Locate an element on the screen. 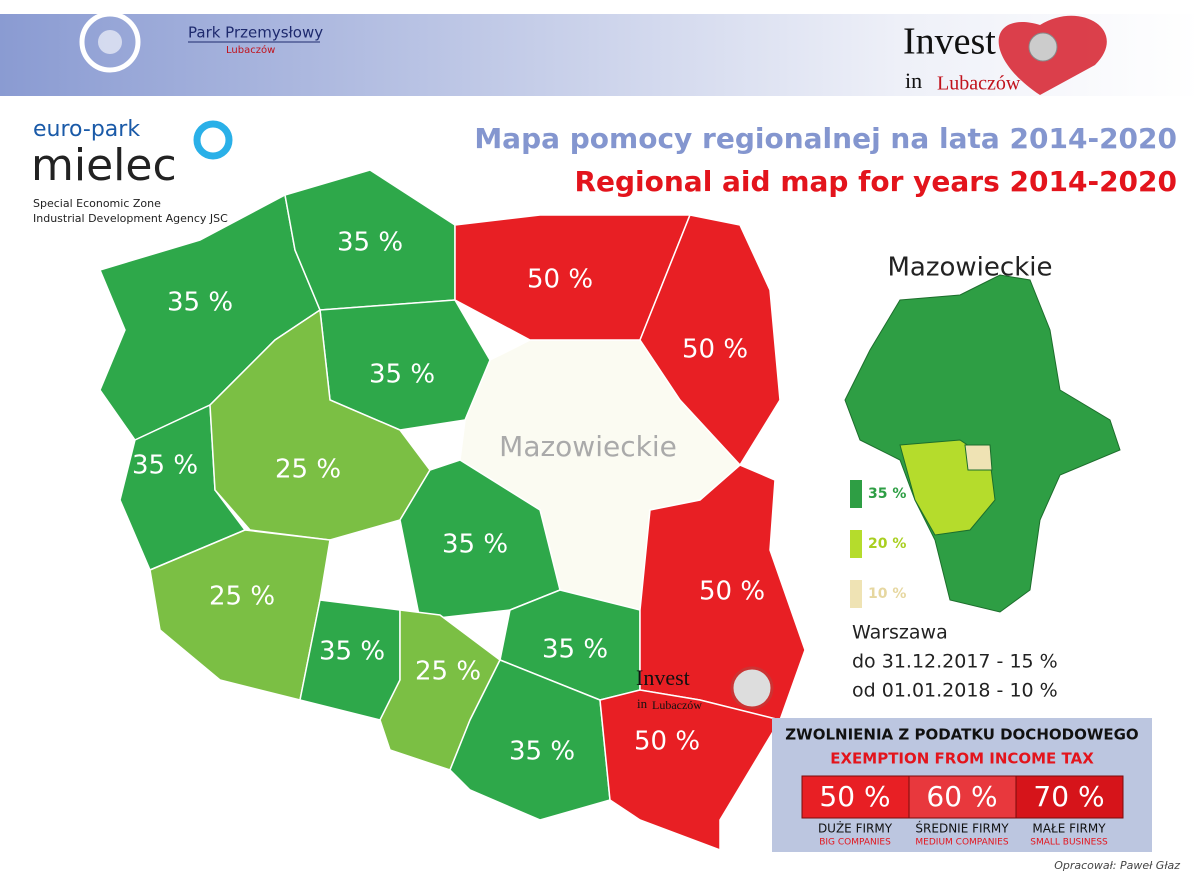 This screenshot has height=880, width=1200. rate-name: ŚREDNIE FIRMY is located at coordinates (962, 828).